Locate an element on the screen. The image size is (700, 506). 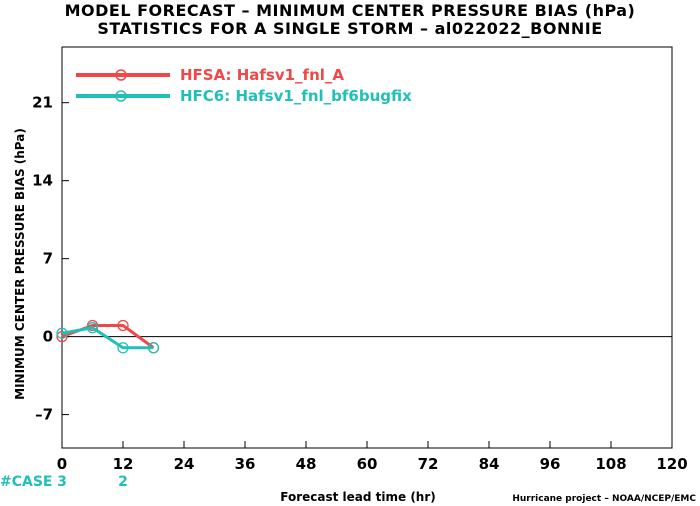
y-tick-label: 7 is located at coordinates (48, 259).